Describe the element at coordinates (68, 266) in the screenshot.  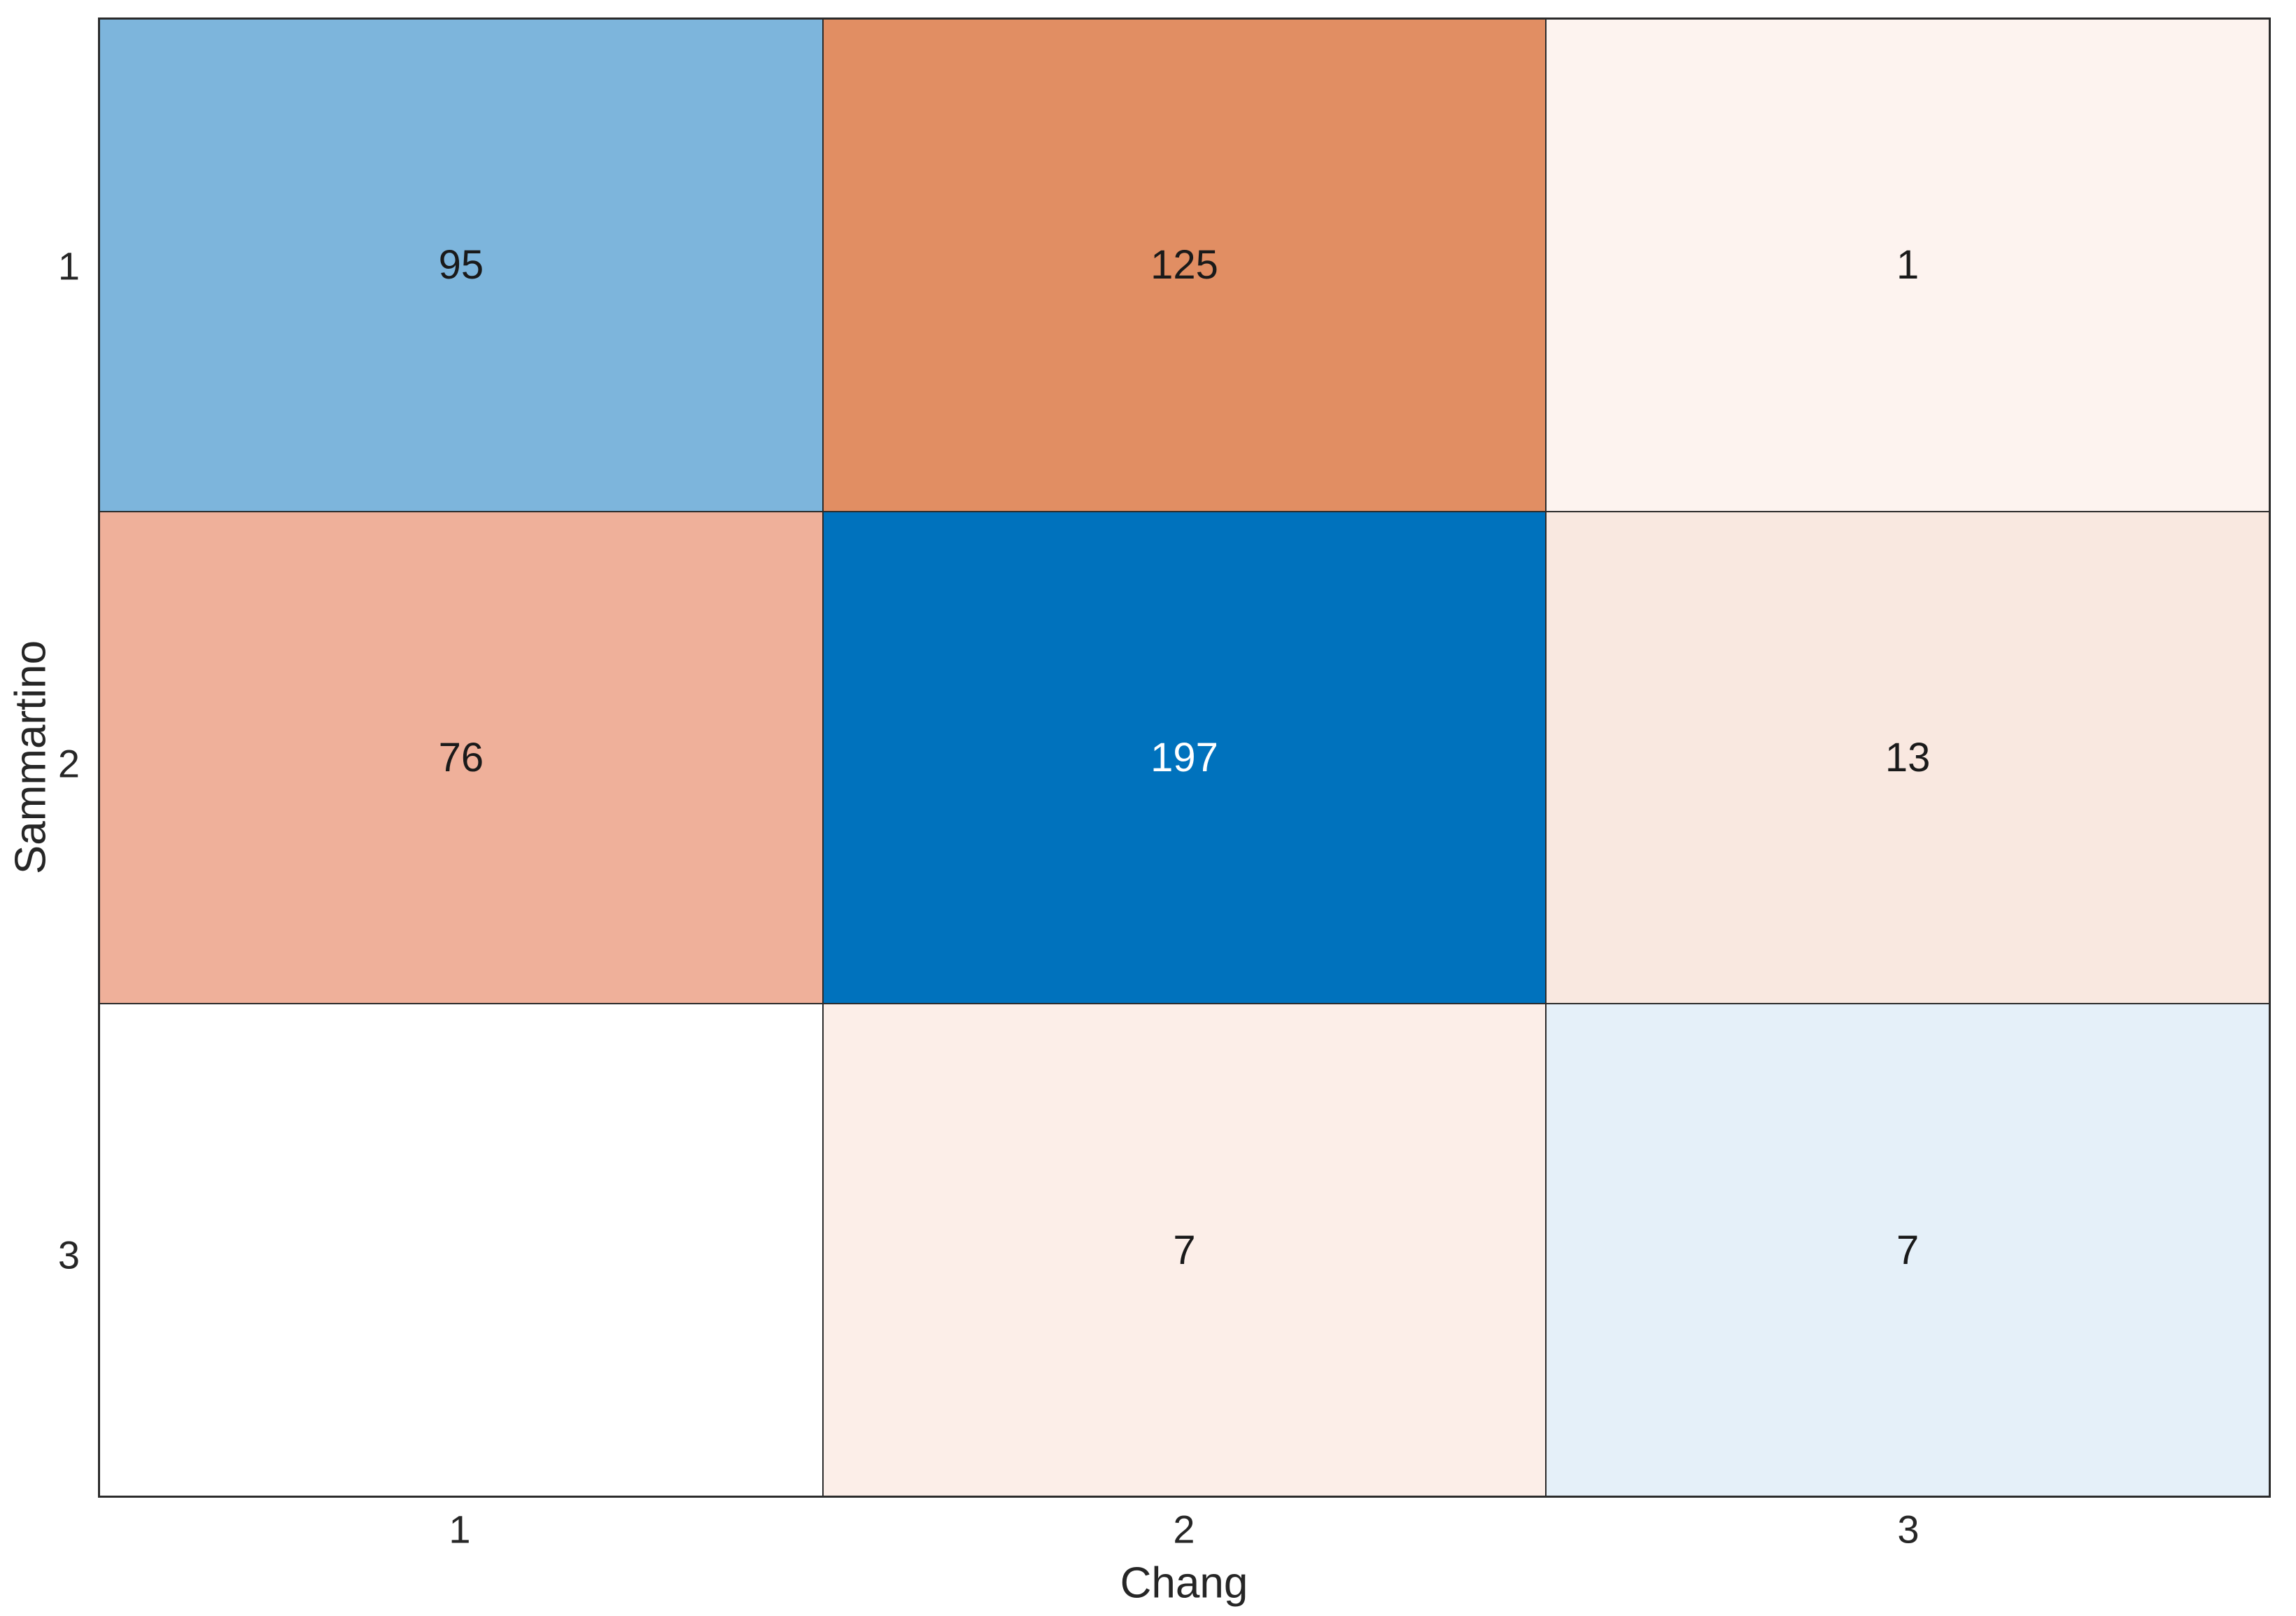
I see `y-tick-1: 1` at that location.